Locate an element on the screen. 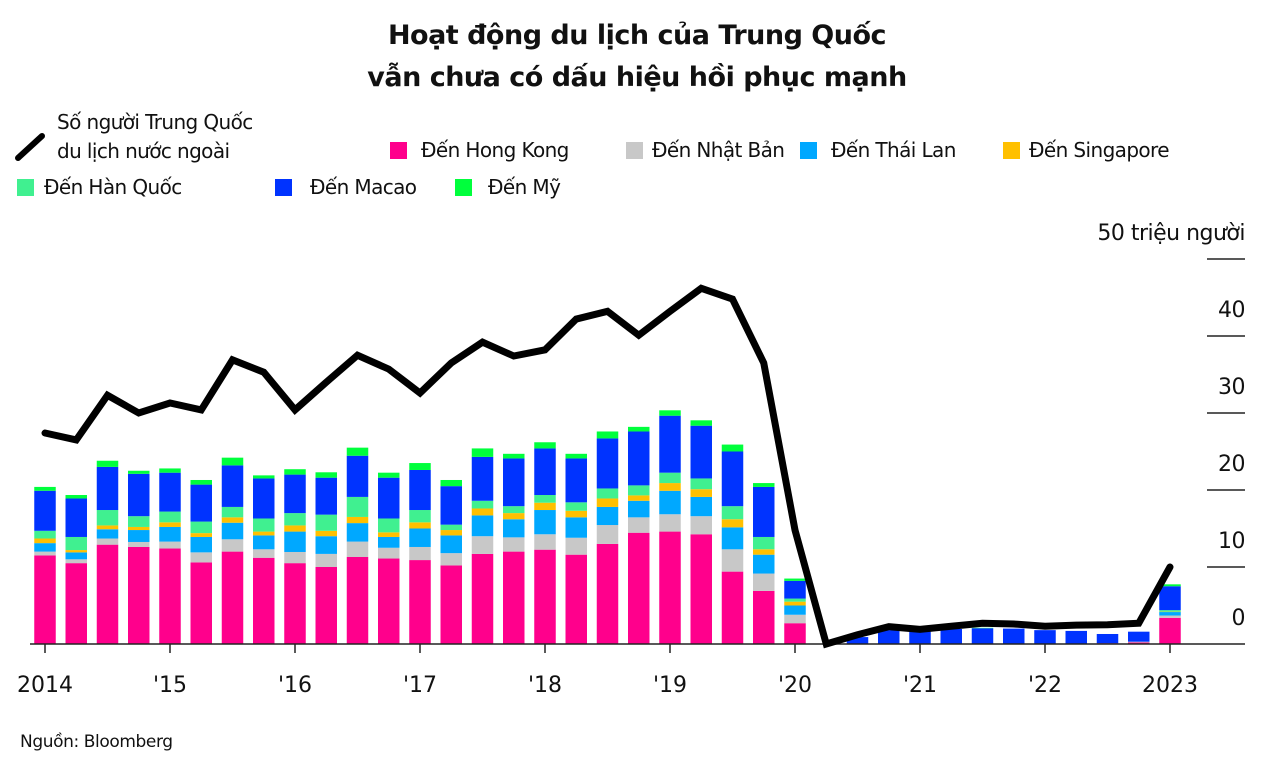 The width and height of the screenshot is (1274, 768). legend-label: Đến Hàn Quốc is located at coordinates (113, 187).